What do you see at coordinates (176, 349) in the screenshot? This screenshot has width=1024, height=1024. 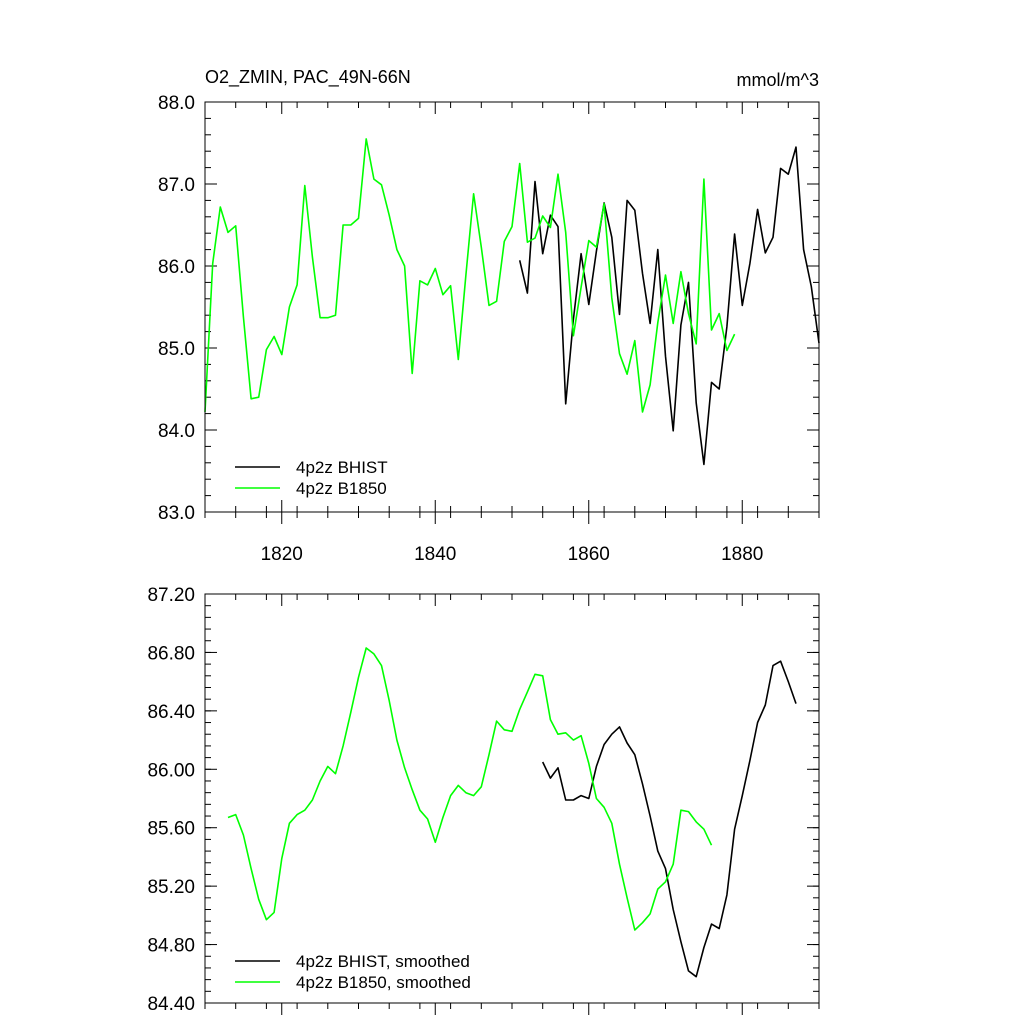 I see `y-tick-label: 85.0` at bounding box center [176, 349].